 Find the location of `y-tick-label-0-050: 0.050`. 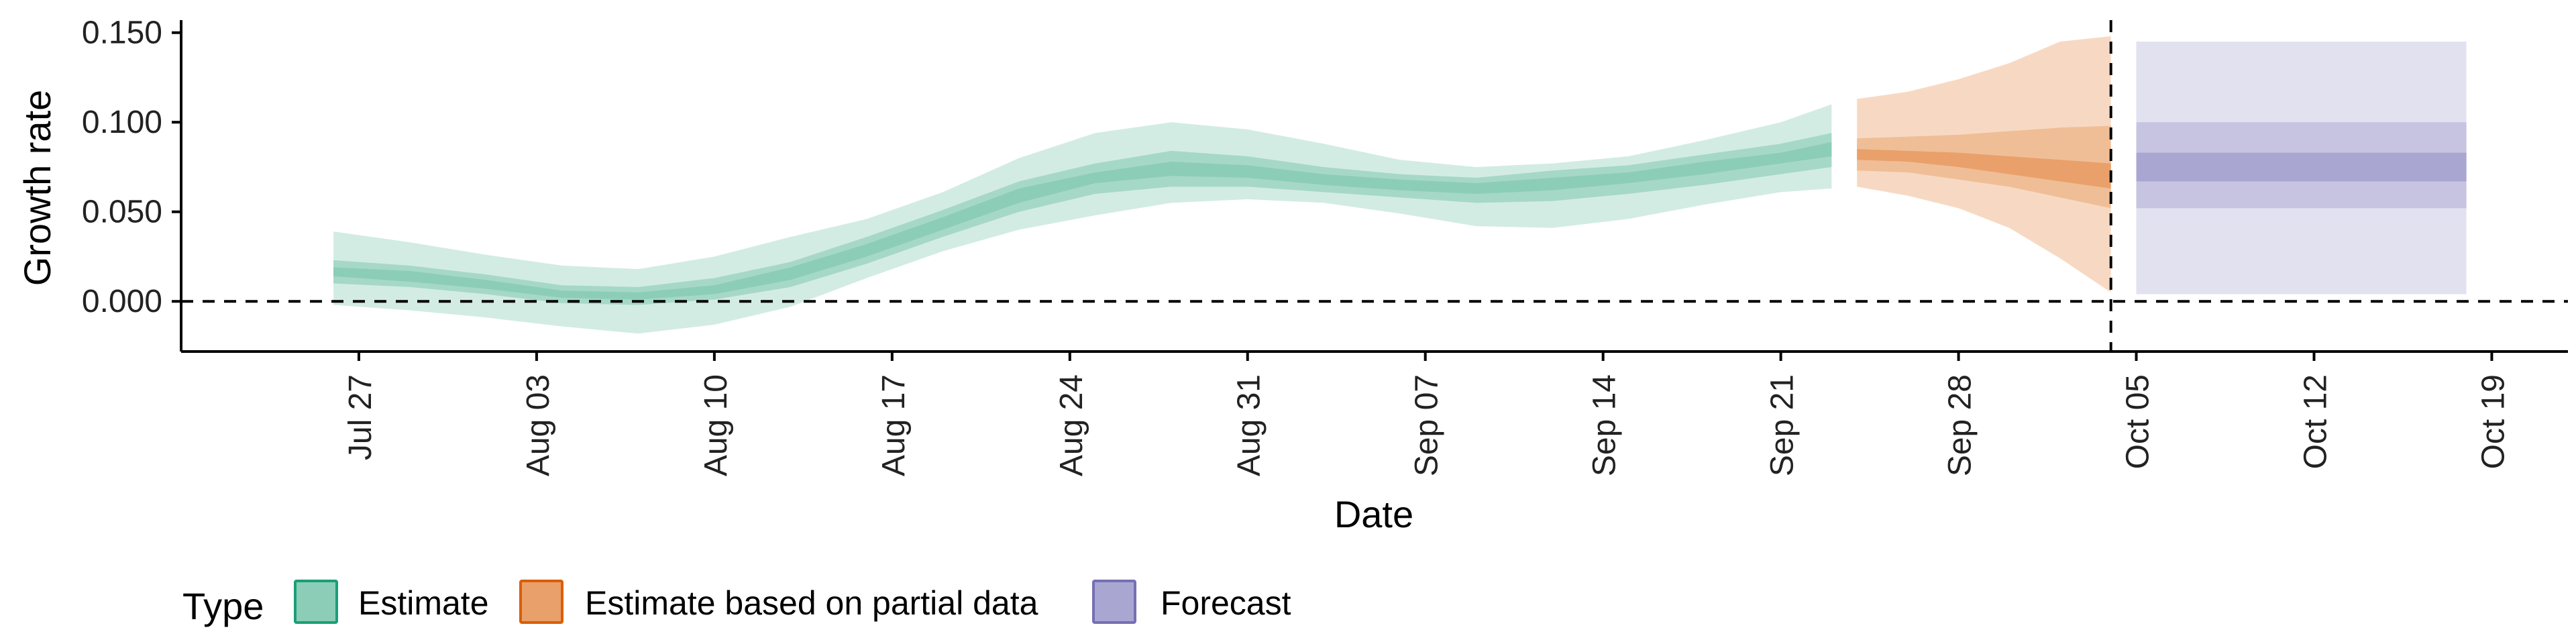

y-tick-label-0-050: 0.050 is located at coordinates (122, 212).